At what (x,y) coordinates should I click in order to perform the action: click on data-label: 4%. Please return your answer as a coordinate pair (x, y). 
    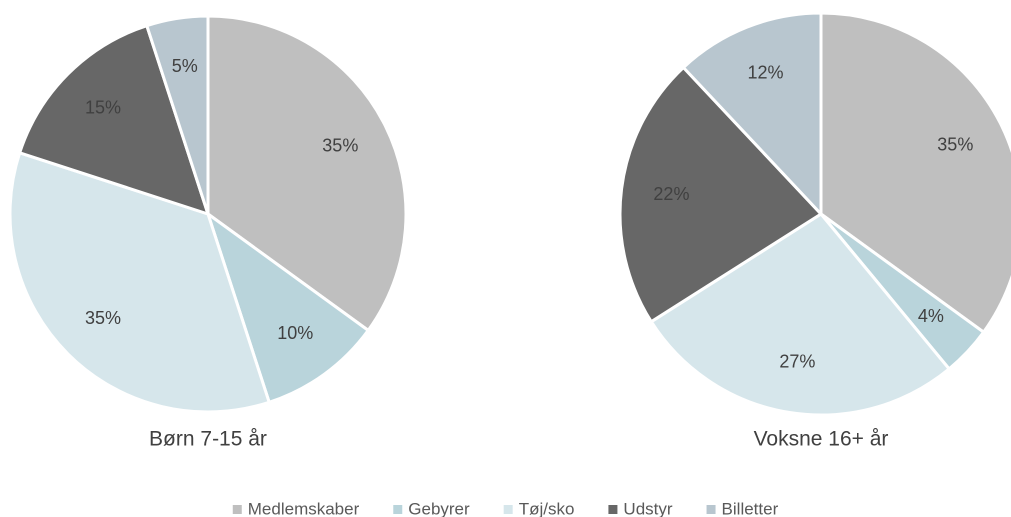
    Looking at the image, I should click on (931, 316).